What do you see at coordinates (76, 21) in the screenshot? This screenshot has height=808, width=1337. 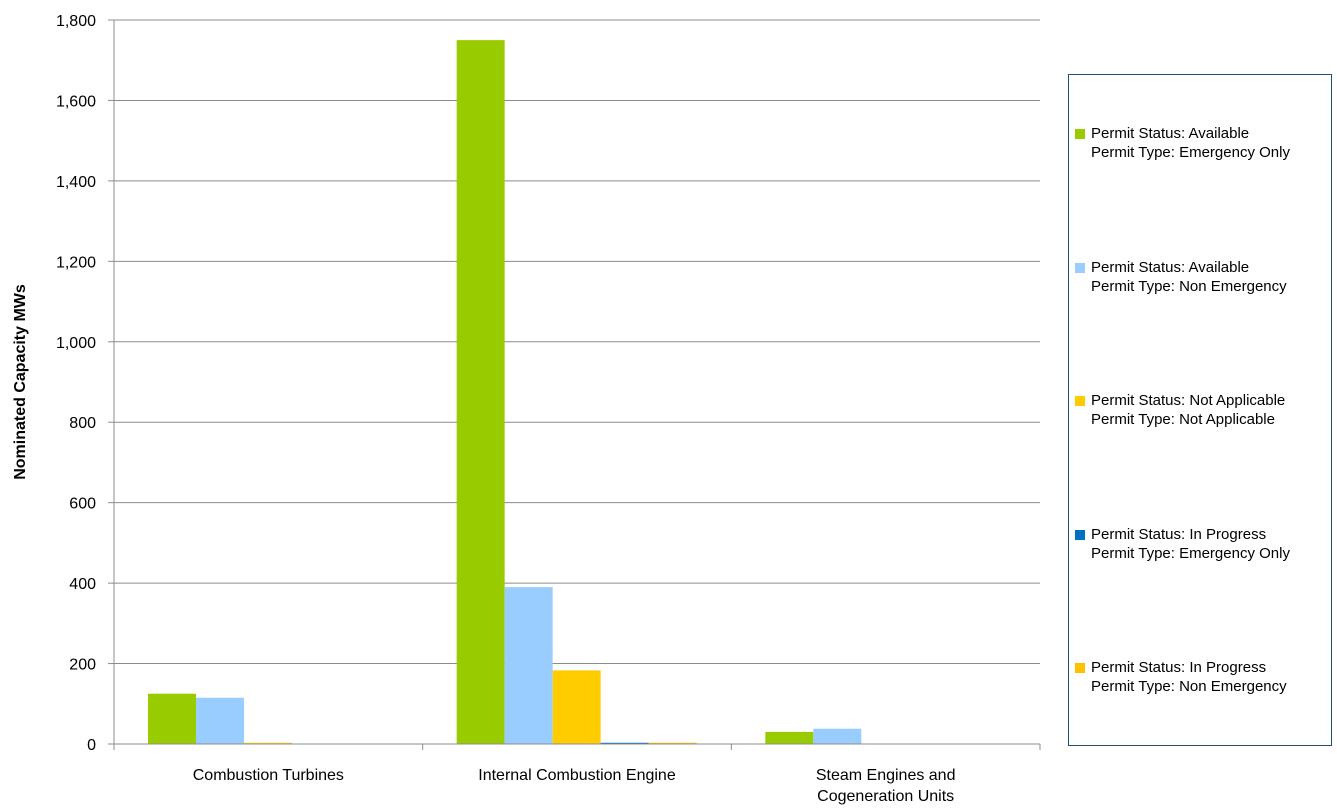 I see `y-tick-label: 1,800` at bounding box center [76, 21].